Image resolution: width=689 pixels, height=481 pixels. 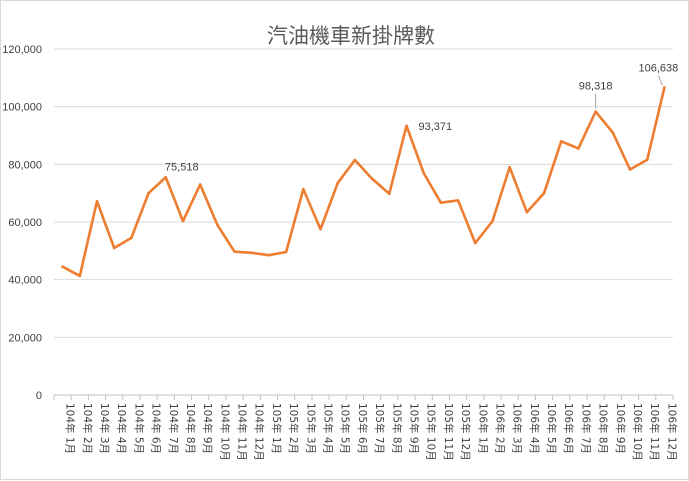 What do you see at coordinates (660, 80) in the screenshot?
I see `data-label-leader` at bounding box center [660, 80].